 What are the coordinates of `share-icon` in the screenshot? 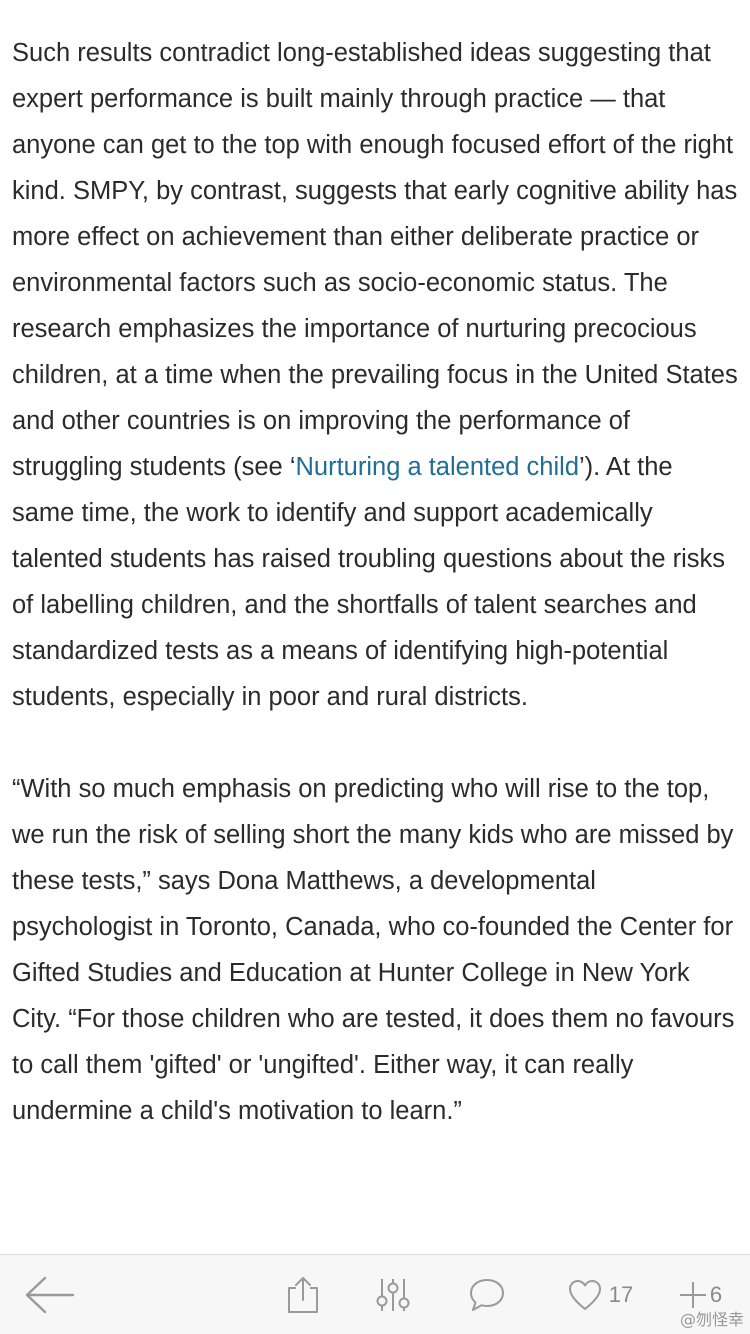 It's located at (303, 1295).